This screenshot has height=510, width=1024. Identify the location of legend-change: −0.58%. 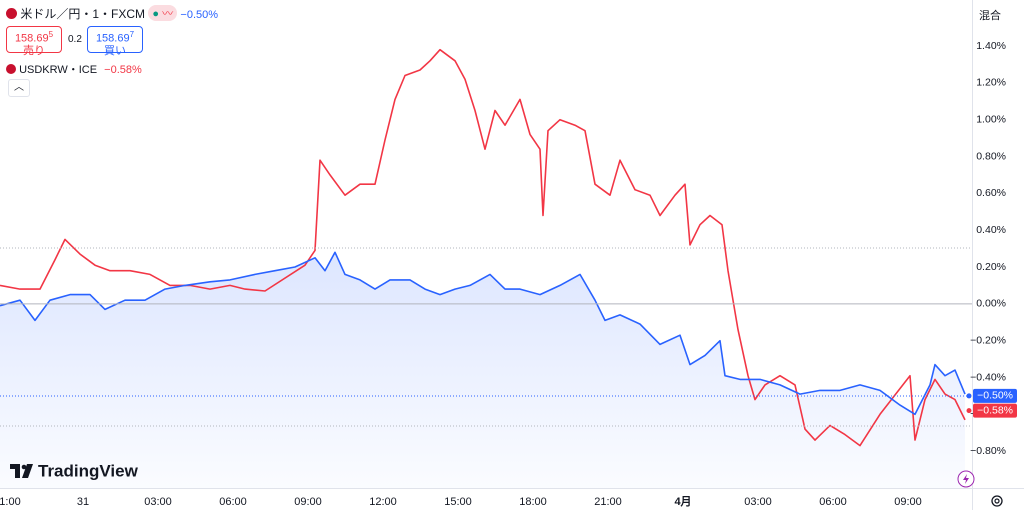
(123, 70).